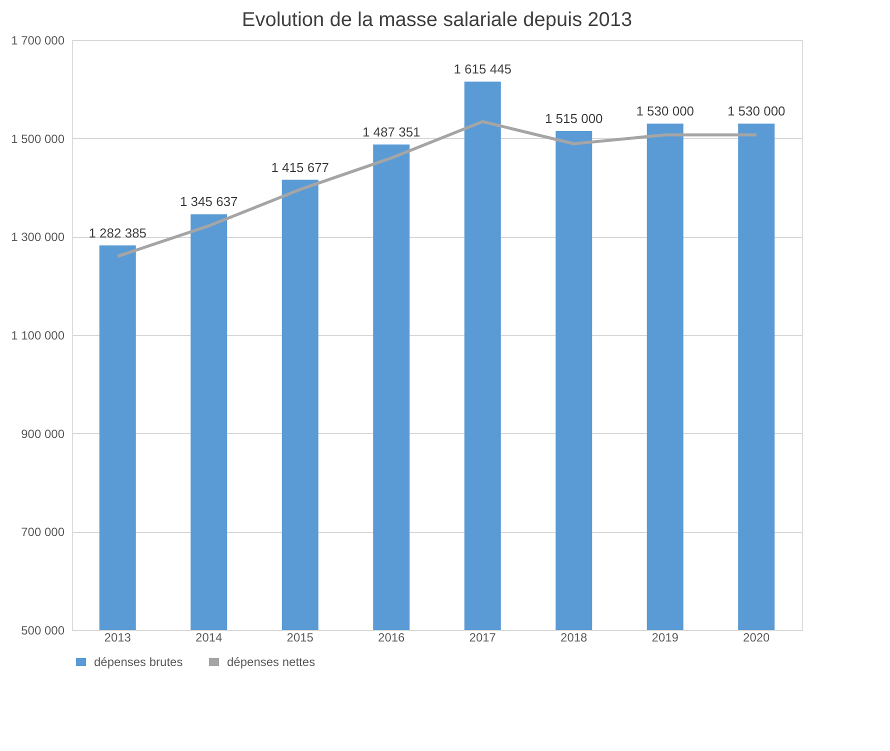  I want to click on legend-label: dépenses brutes, so click(138, 662).